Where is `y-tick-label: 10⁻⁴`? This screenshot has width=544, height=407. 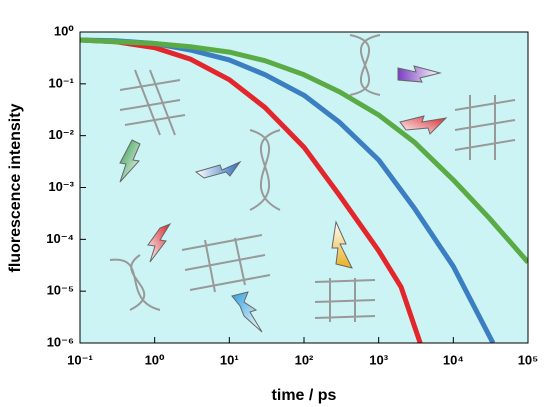 y-tick-label: 10⁻⁴ is located at coordinates (60, 238).